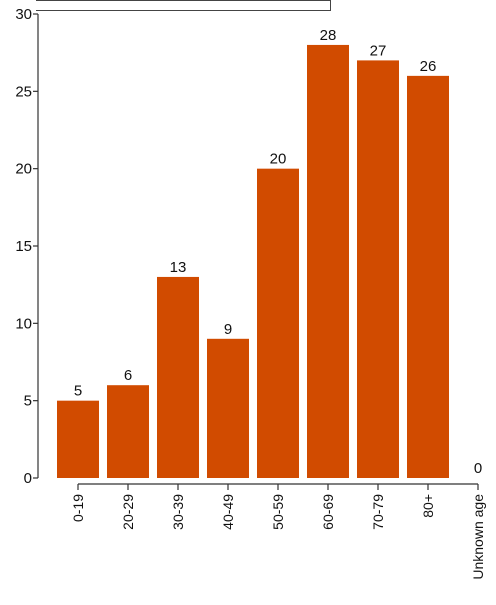 The image size is (496, 605). What do you see at coordinates (278, 512) in the screenshot?
I see `x-tick-label: 50-59` at bounding box center [278, 512].